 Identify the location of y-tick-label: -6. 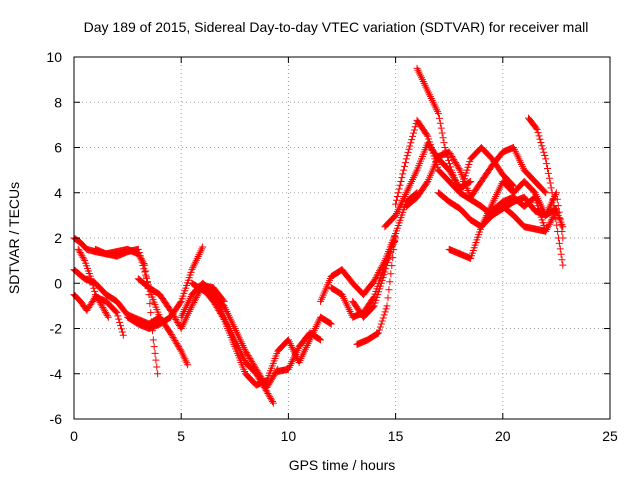
(56, 419).